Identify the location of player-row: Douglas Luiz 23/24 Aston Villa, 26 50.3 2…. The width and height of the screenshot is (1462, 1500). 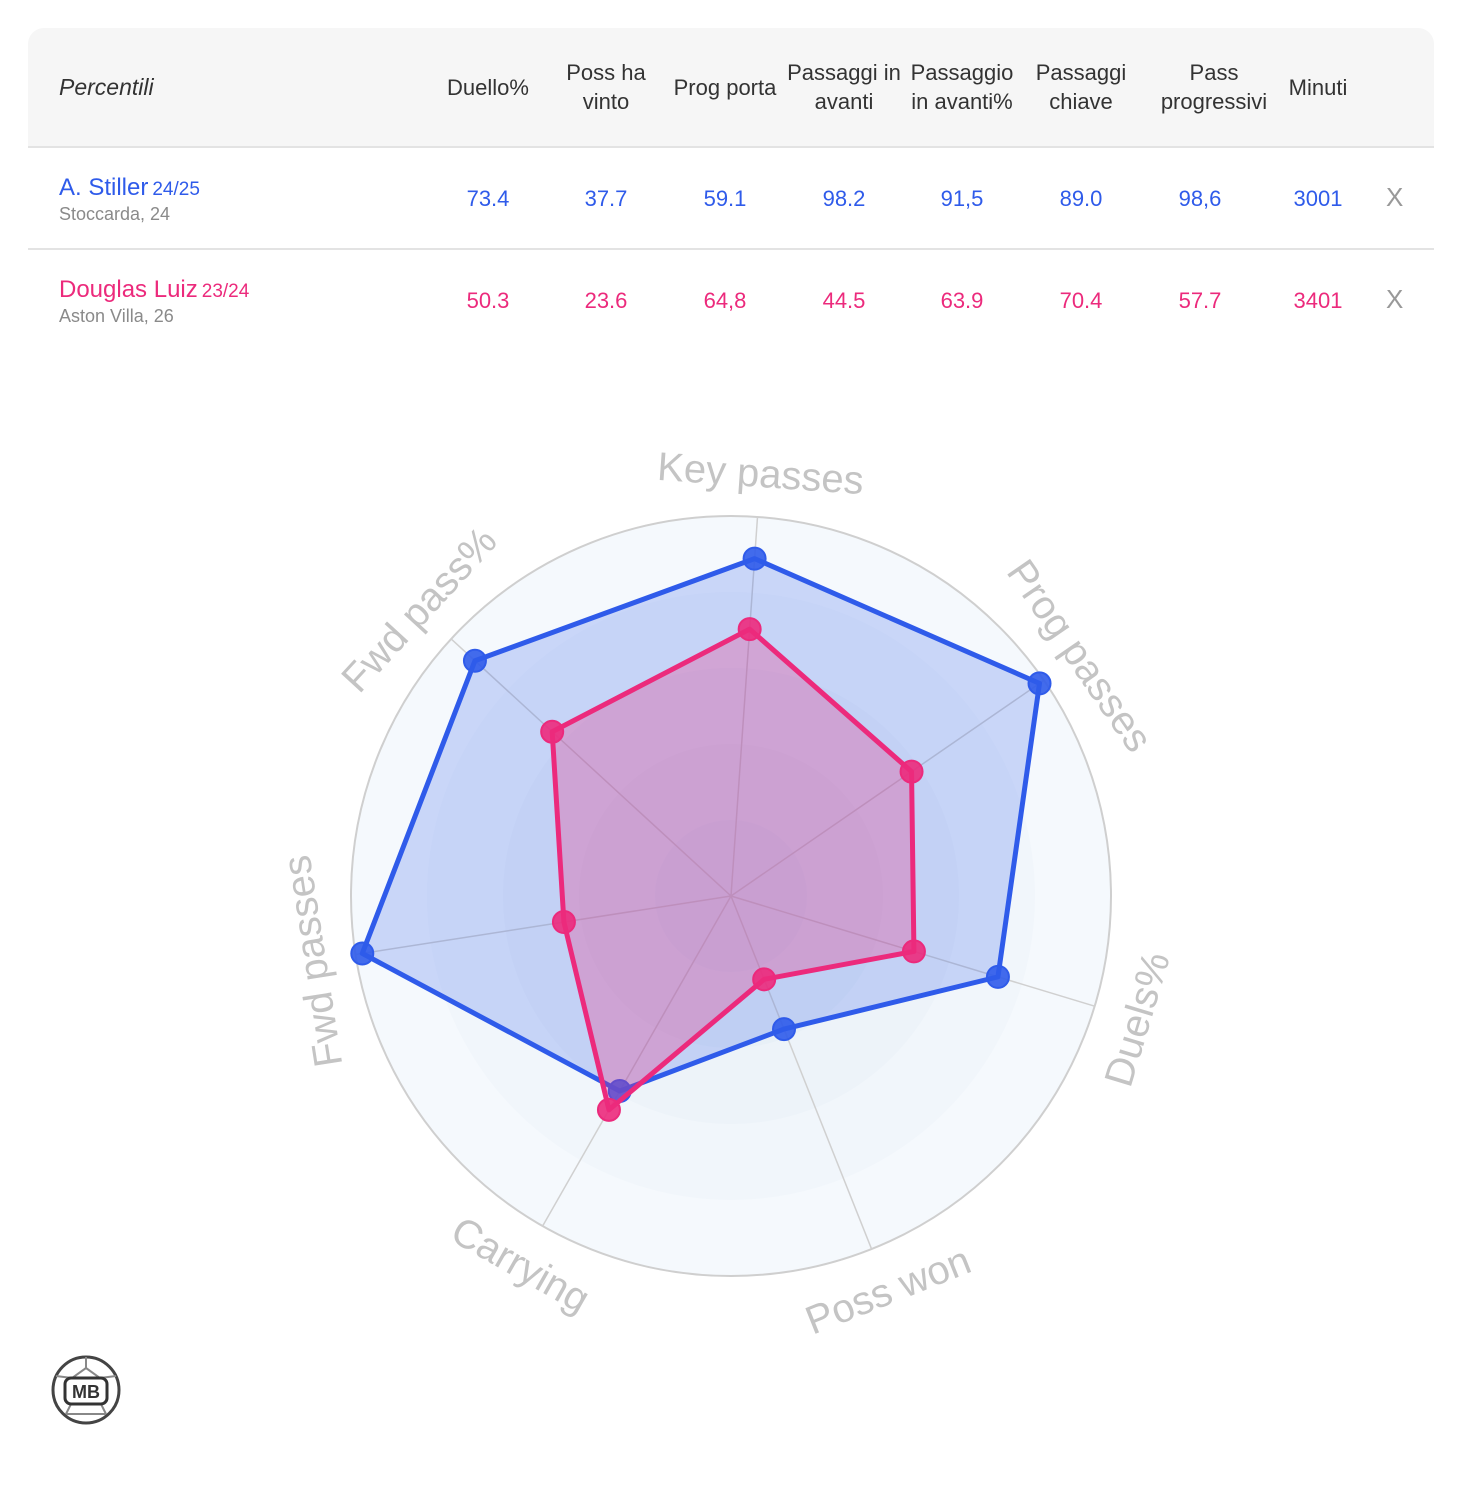
(731, 300).